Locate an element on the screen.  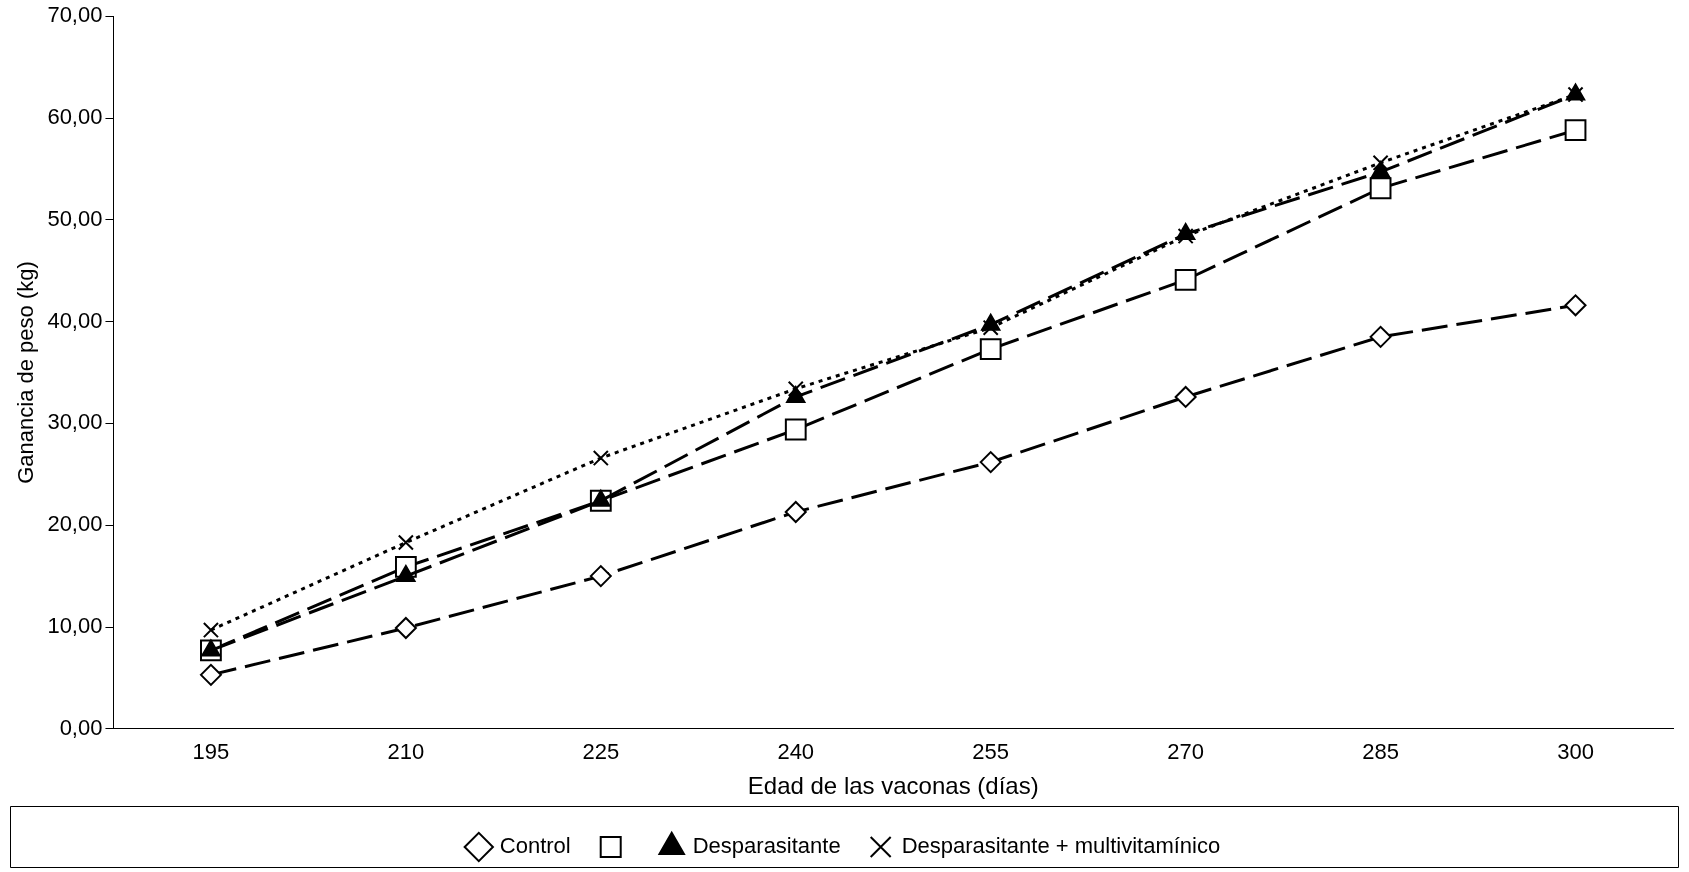
x-tick-label: 240 is located at coordinates (796, 752).